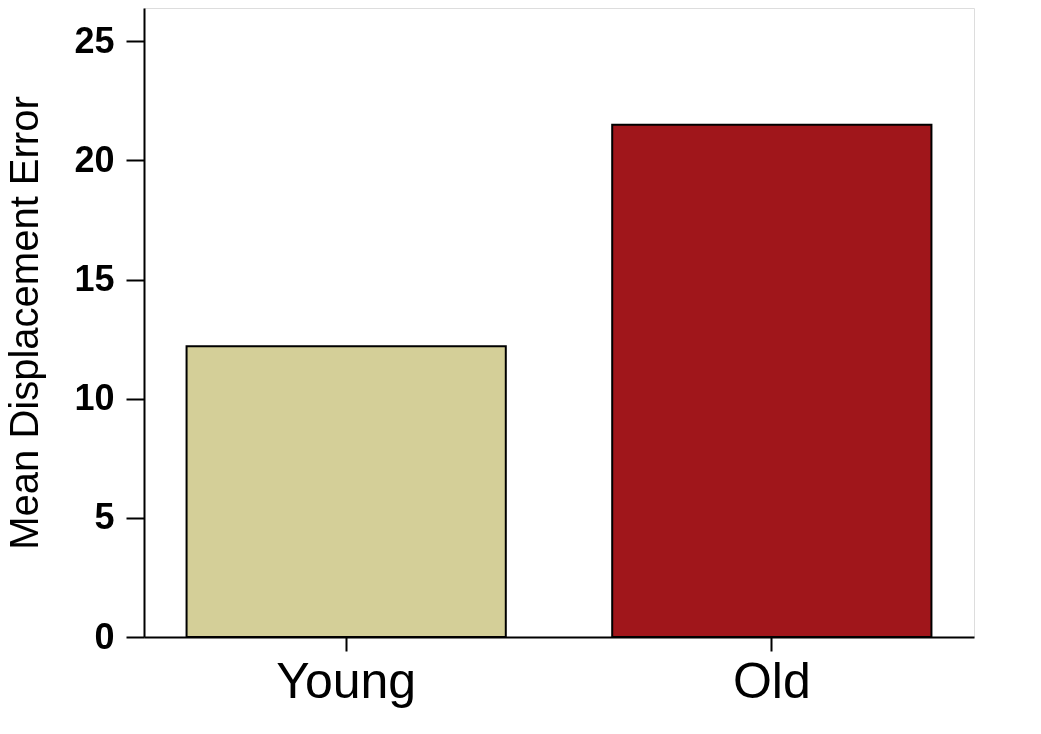 This screenshot has width=1041, height=734. Describe the element at coordinates (94, 159) in the screenshot. I see `y-tick-label: 20` at that location.